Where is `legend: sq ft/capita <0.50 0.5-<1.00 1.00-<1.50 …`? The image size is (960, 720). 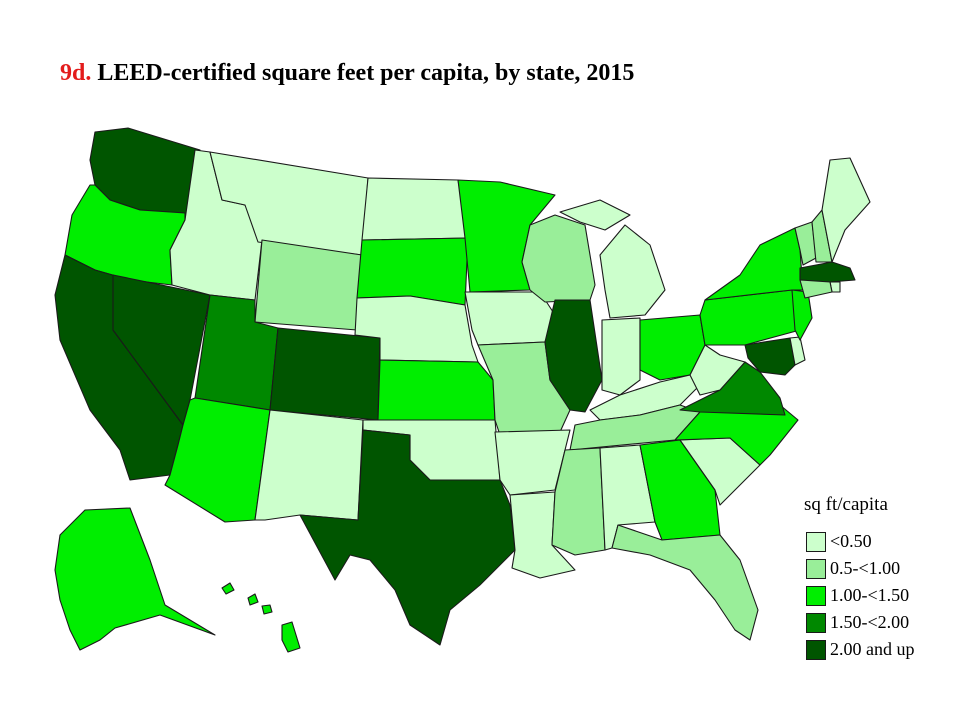
legend: sq ft/capita <0.50 0.5-<1.00 1.00-<1.50 … is located at coordinates (859, 578).